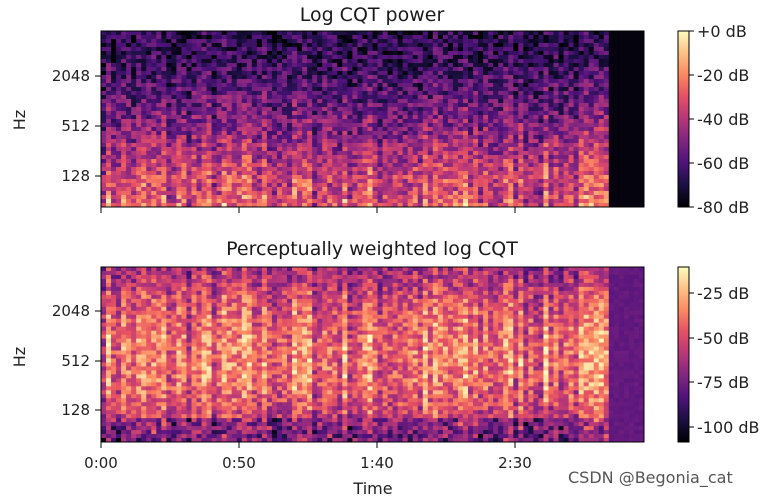 This screenshot has width=766, height=500. I want to click on cb1-tick-40: -40 dB, so click(723, 119).